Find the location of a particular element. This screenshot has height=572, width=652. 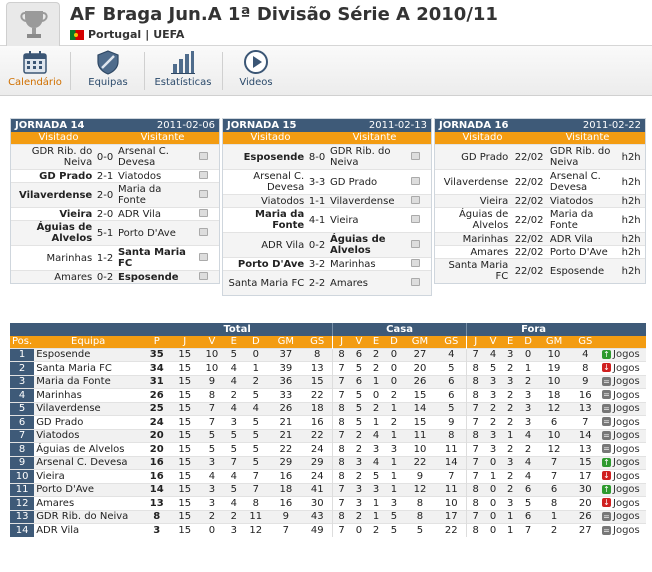

team-name: Arsenal C. Devesa is located at coordinates (88, 462).